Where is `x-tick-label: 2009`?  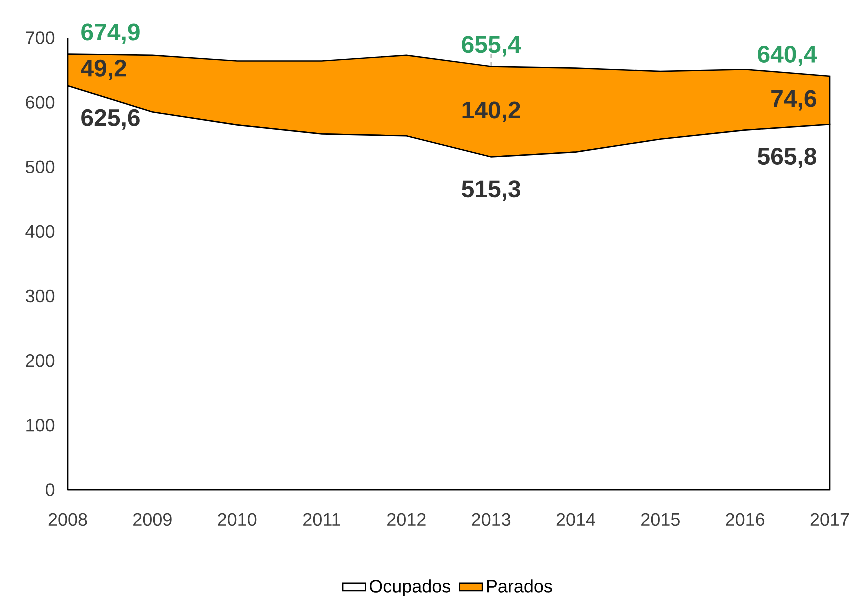
x-tick-label: 2009 is located at coordinates (153, 519).